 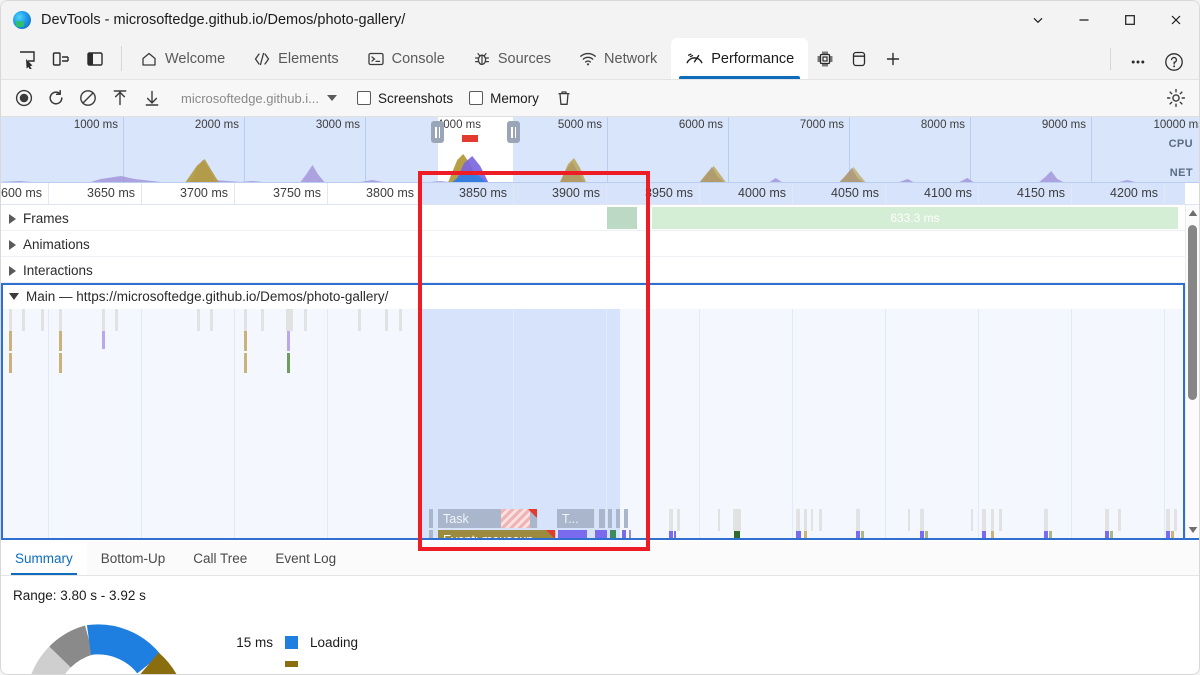 I want to click on sidebar-item-frames: Frames, so click(x=39, y=218).